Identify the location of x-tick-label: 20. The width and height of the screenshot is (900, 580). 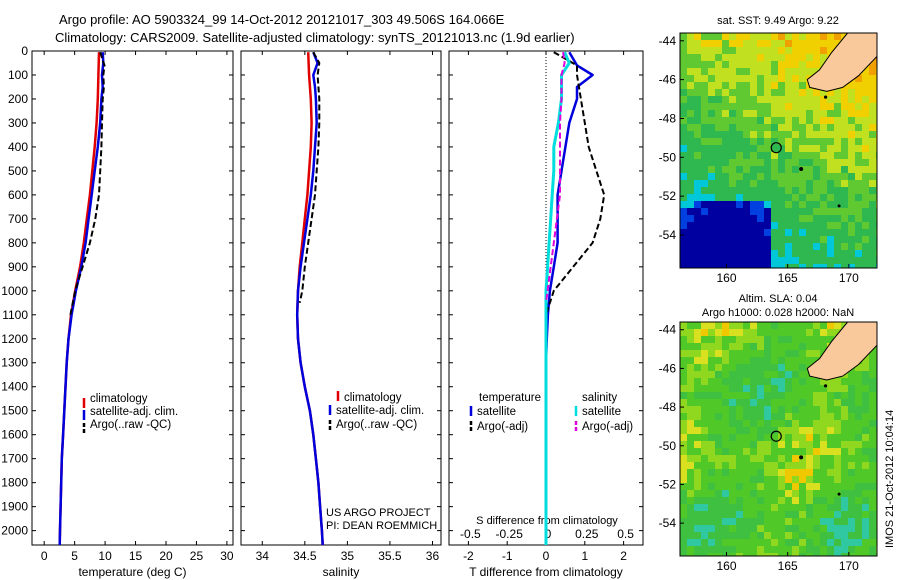
(166, 556).